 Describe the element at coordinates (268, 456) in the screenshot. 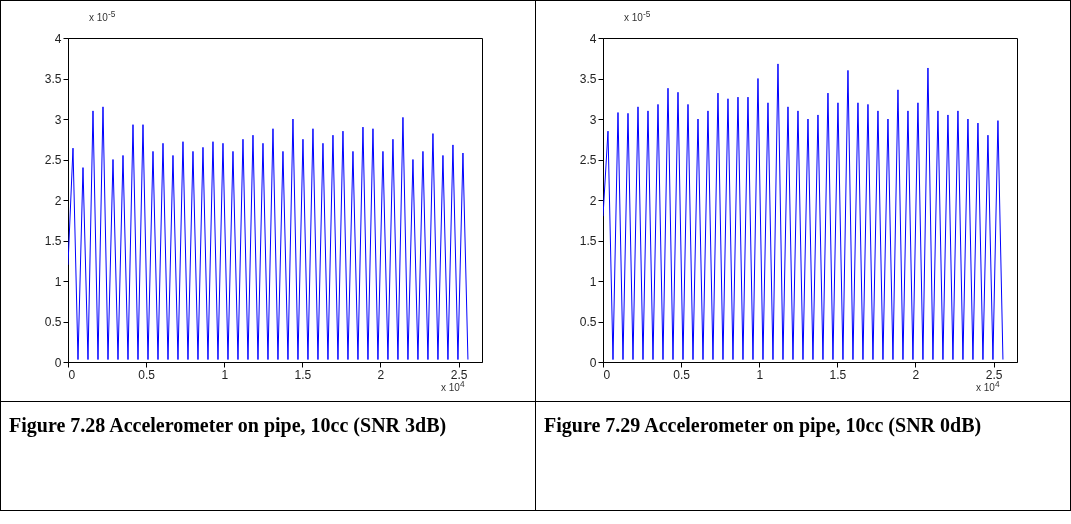

I see `text: Figure 7.28 Accelerometer on pipe, 10cc (SNR 3dB)` at that location.